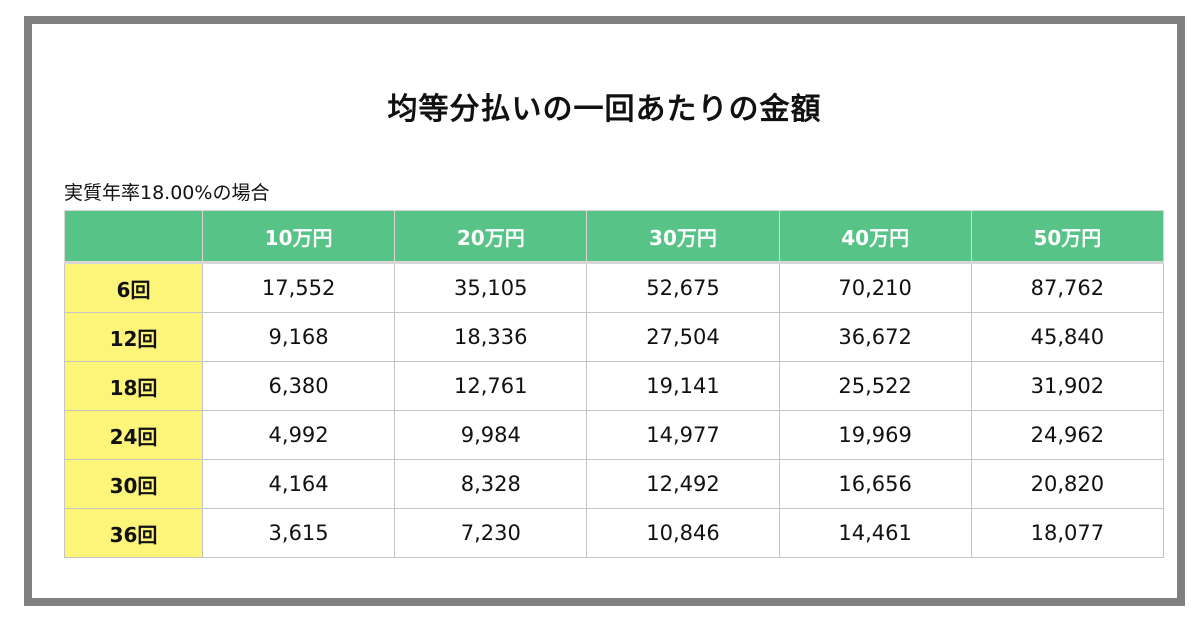  Describe the element at coordinates (683, 287) in the screenshot. I see `table-cell: 52,675` at that location.